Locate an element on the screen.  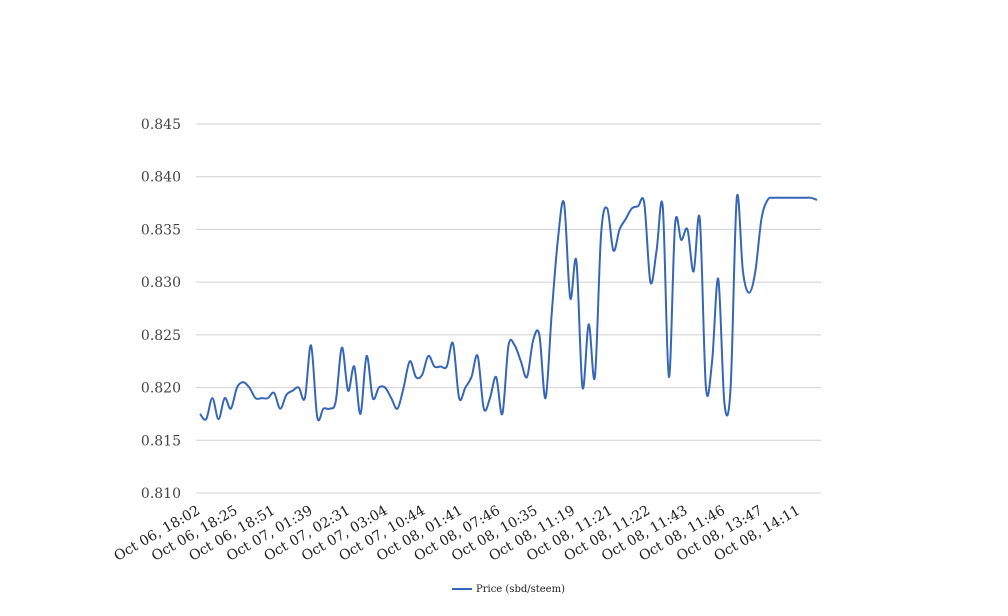
y-tick-label: 0.825 is located at coordinates (161, 336).